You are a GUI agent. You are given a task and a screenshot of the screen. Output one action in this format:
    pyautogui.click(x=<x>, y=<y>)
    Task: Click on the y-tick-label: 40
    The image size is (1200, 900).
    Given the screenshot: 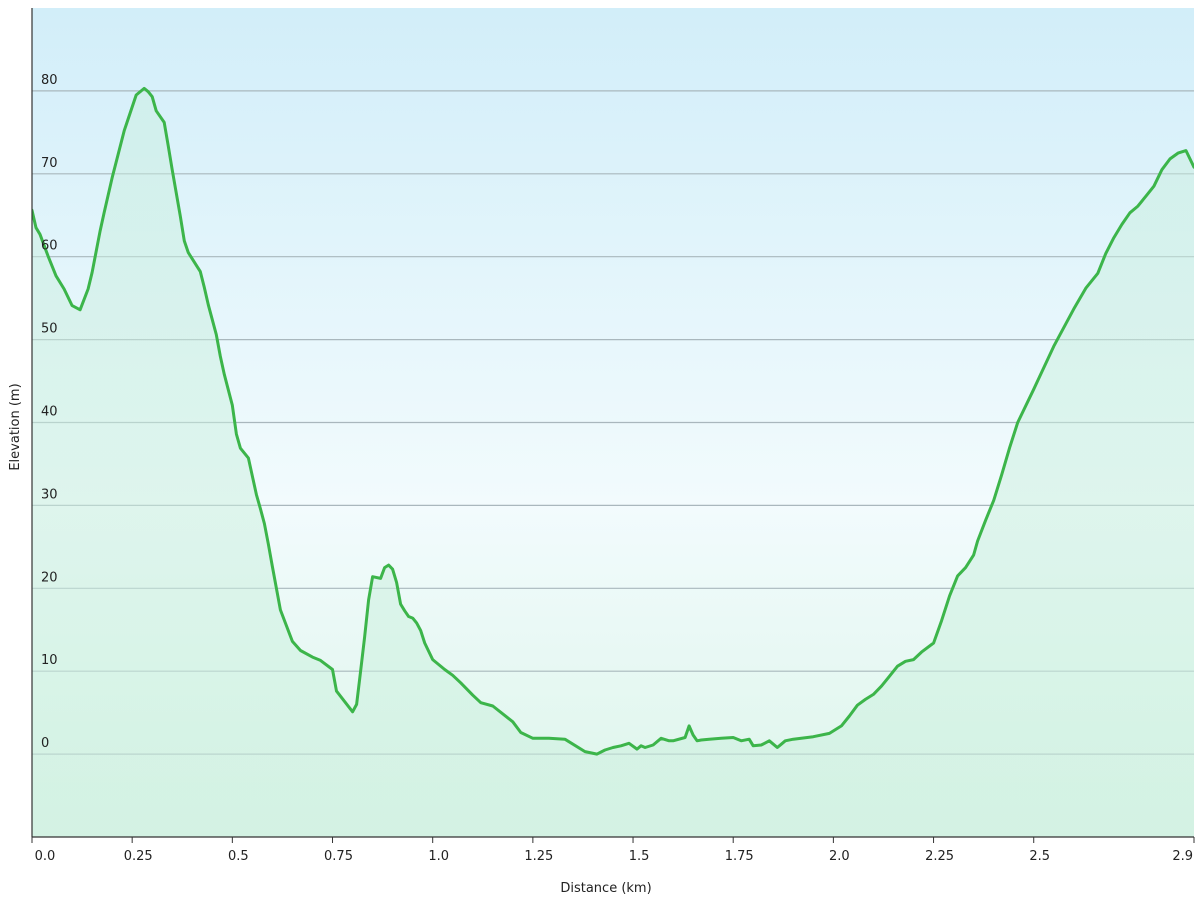 What is the action you would take?
    pyautogui.click(x=49, y=412)
    